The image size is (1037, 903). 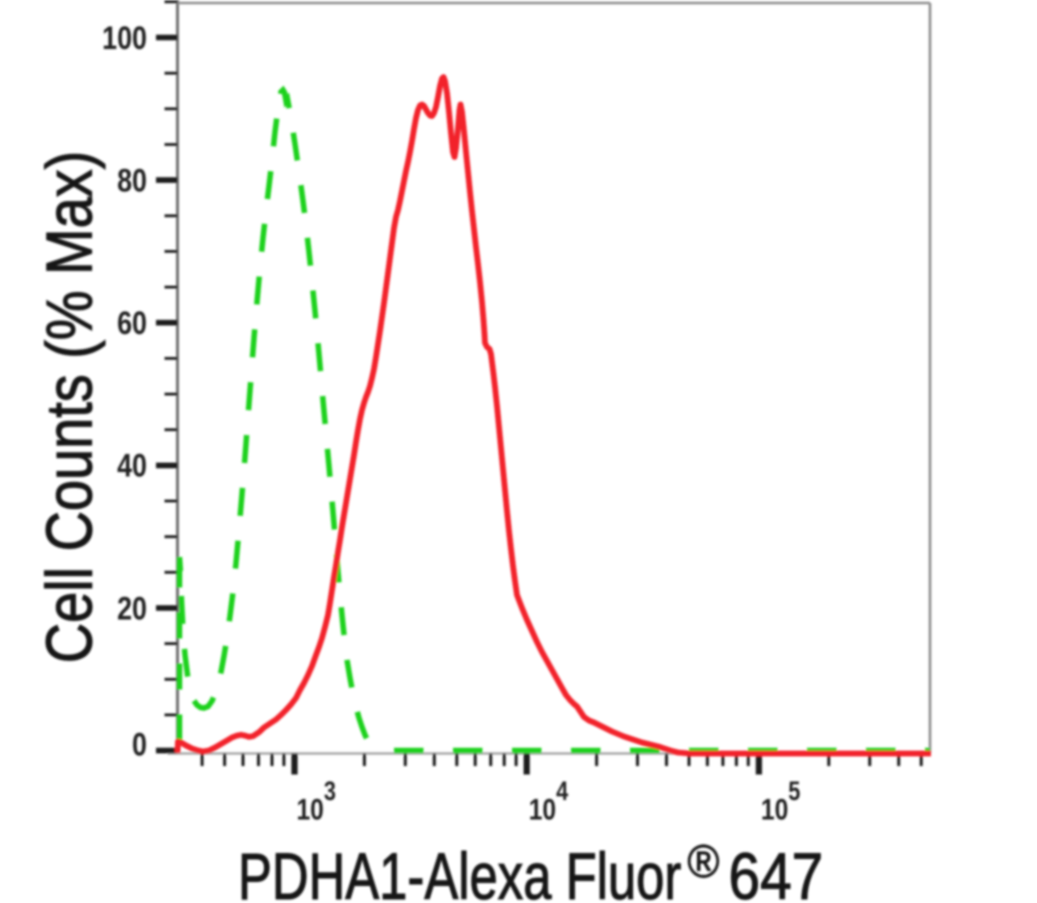 What do you see at coordinates (132, 467) in the screenshot?
I see `svg-text: 40` at bounding box center [132, 467].